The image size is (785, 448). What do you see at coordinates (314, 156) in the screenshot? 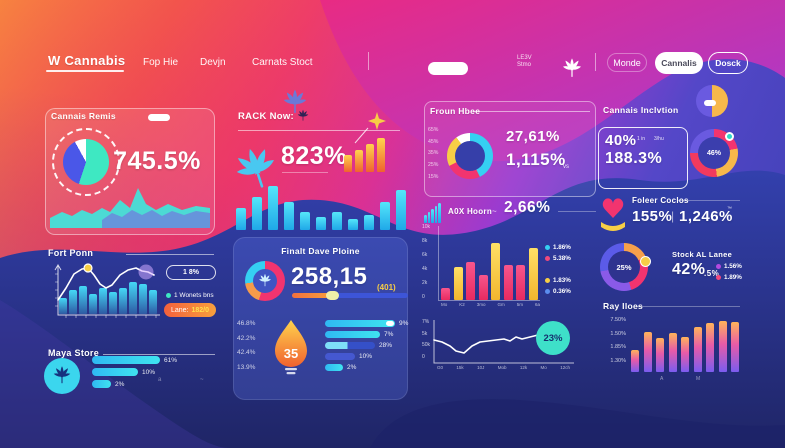
I see `rack-value: 823%` at bounding box center [314, 156].